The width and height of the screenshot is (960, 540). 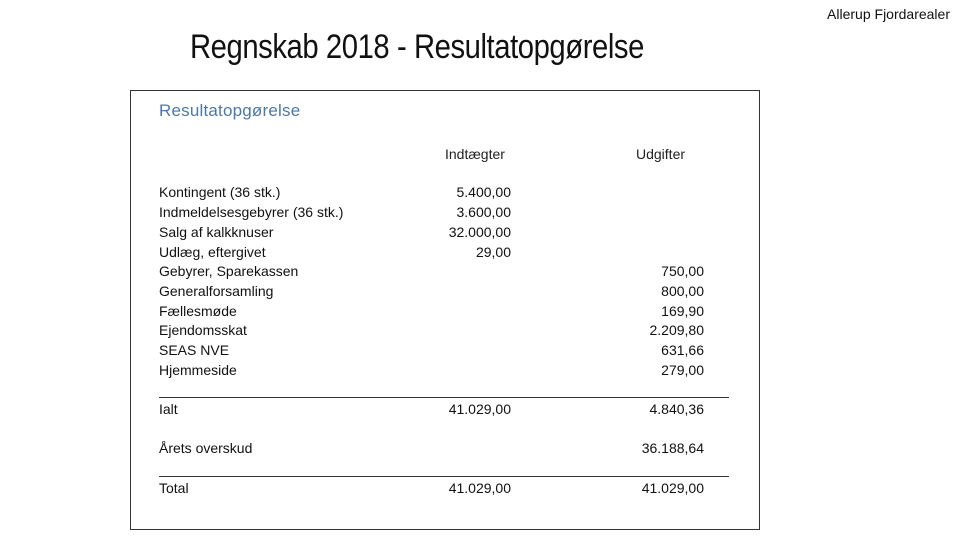 I want to click on row-expense: 279,00, so click(x=682, y=370).